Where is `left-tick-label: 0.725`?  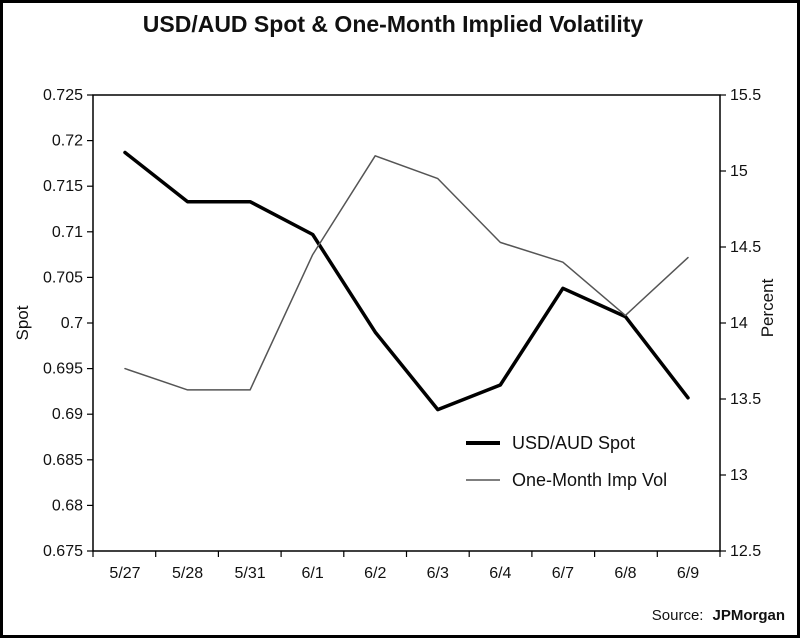
left-tick-label: 0.725 is located at coordinates (63, 95).